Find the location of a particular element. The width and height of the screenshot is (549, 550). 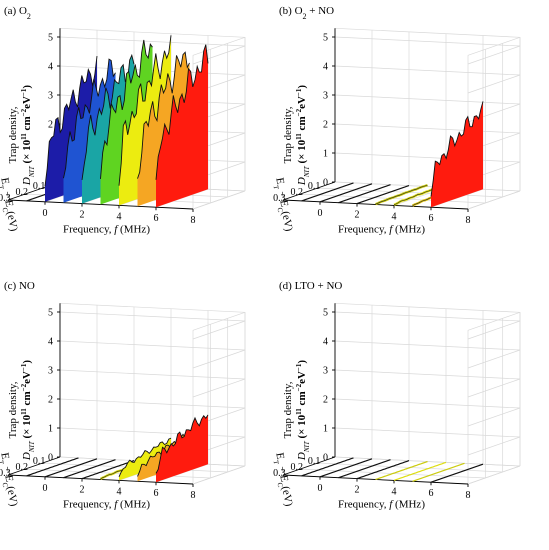

z-axis-label: Trap density,DNIT (× 1011 cm−2eV−1) is located at coordinates (296, 411).